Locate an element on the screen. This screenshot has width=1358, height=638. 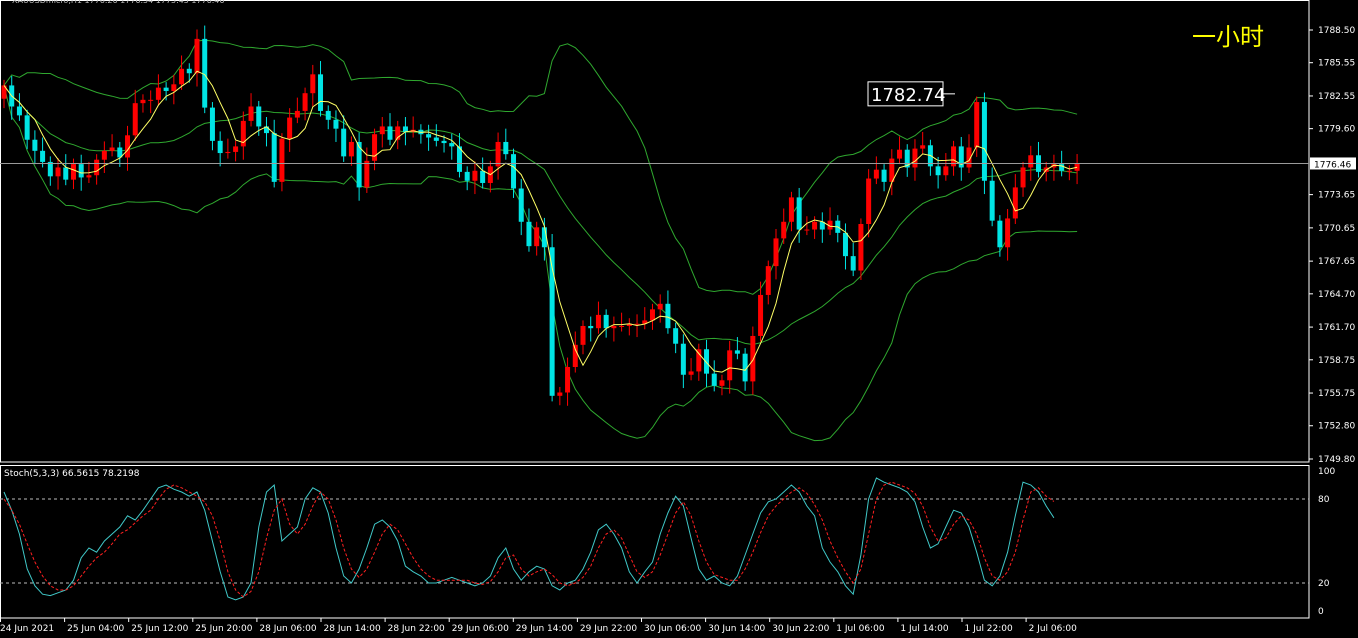
price-tick-label: 1785.55 is located at coordinates (1336, 64).